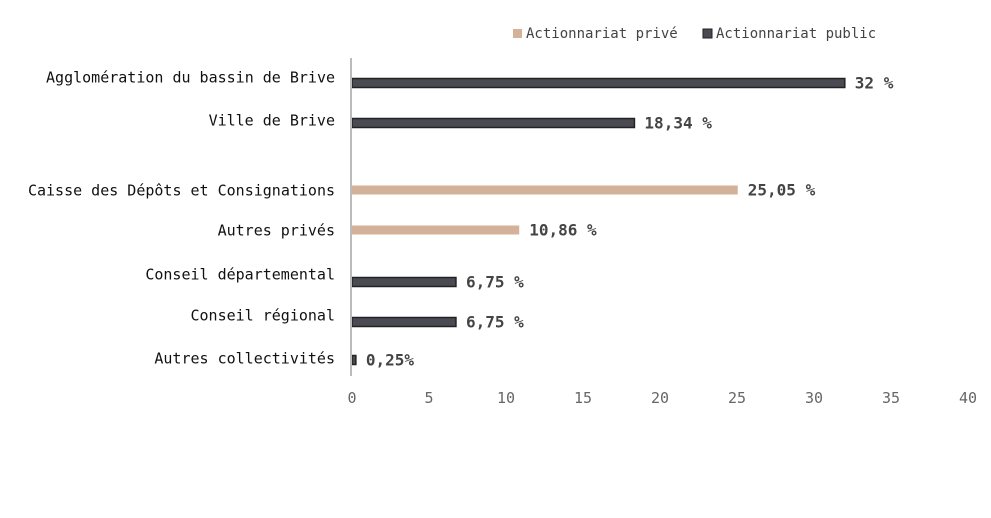  What do you see at coordinates (602, 34) in the screenshot?
I see `legend-label-prive: Actionnariat privé` at bounding box center [602, 34].